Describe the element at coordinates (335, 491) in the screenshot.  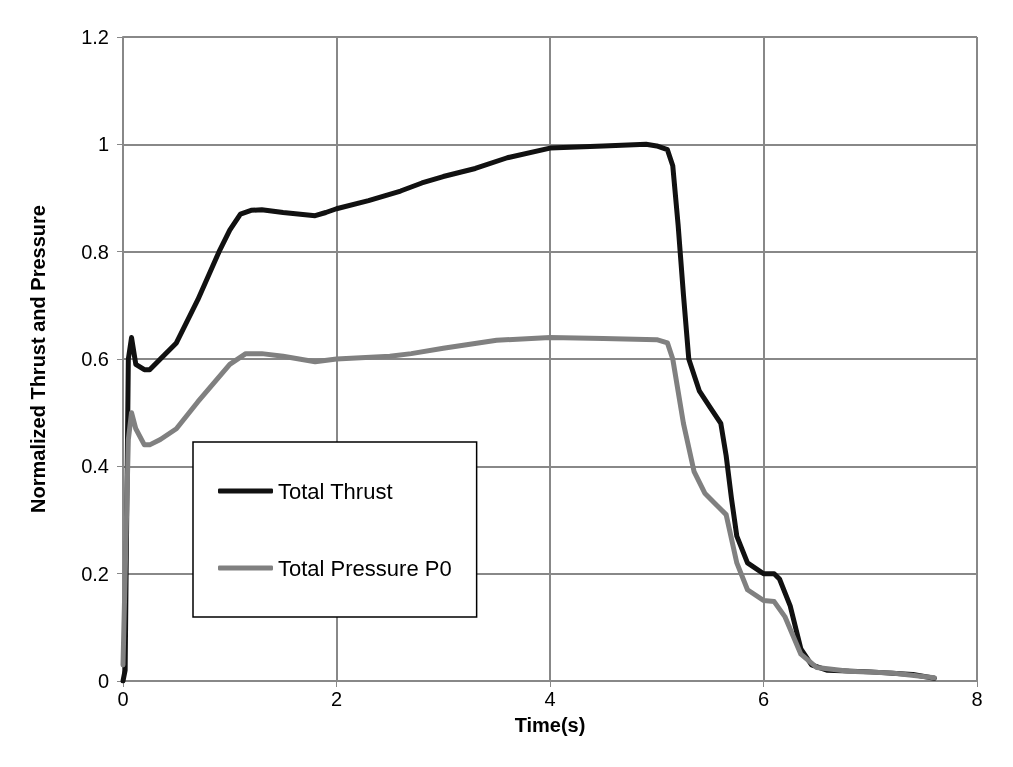
I see `legend-label: Total Thrust` at that location.